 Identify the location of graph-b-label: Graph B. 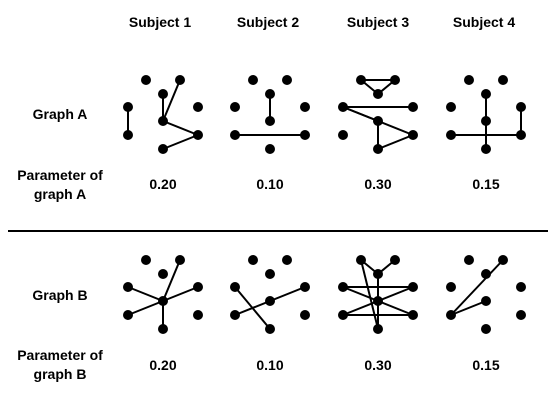
(60, 295).